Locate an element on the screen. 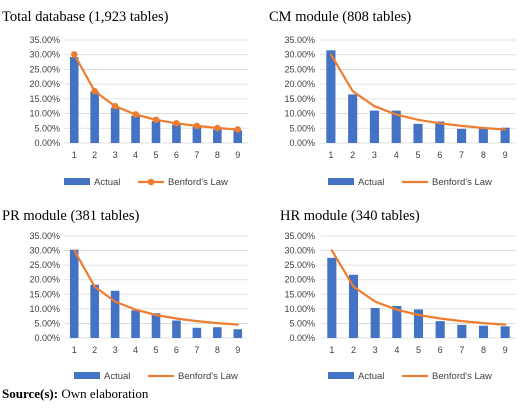 The image size is (530, 409). chart-title: Total database (1,923 tables) is located at coordinates (85, 17).